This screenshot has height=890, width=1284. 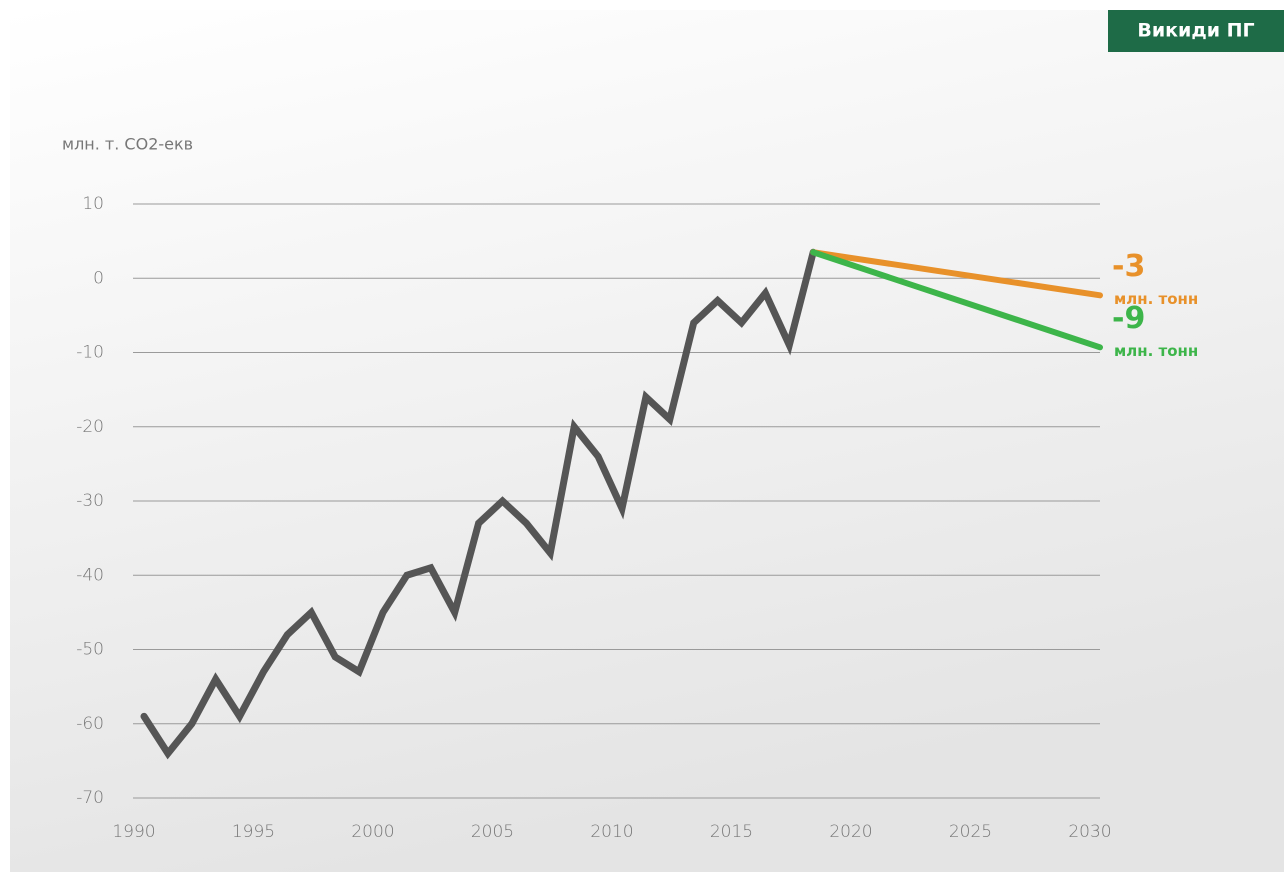 I want to click on x-tick-label: 2005, so click(x=492, y=832).